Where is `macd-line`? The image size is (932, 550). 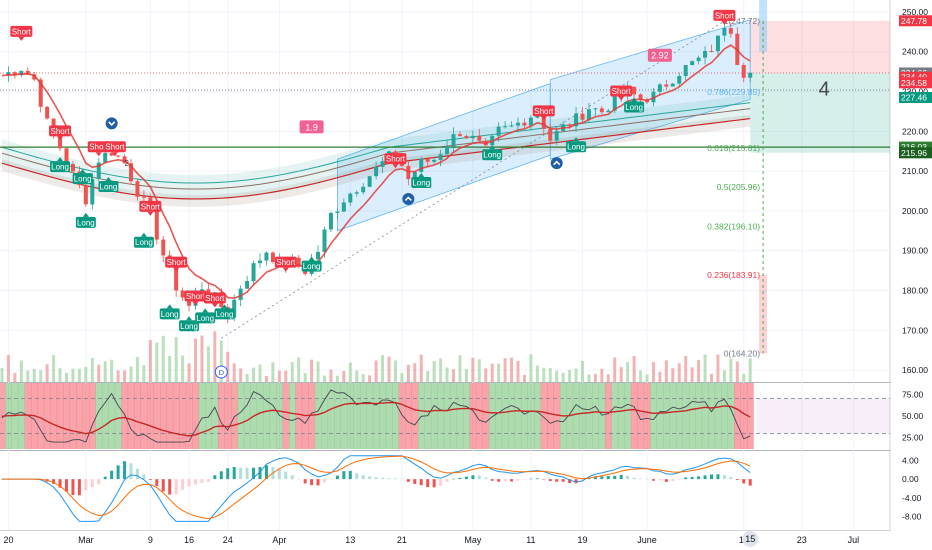
macd-line is located at coordinates (376, 488).